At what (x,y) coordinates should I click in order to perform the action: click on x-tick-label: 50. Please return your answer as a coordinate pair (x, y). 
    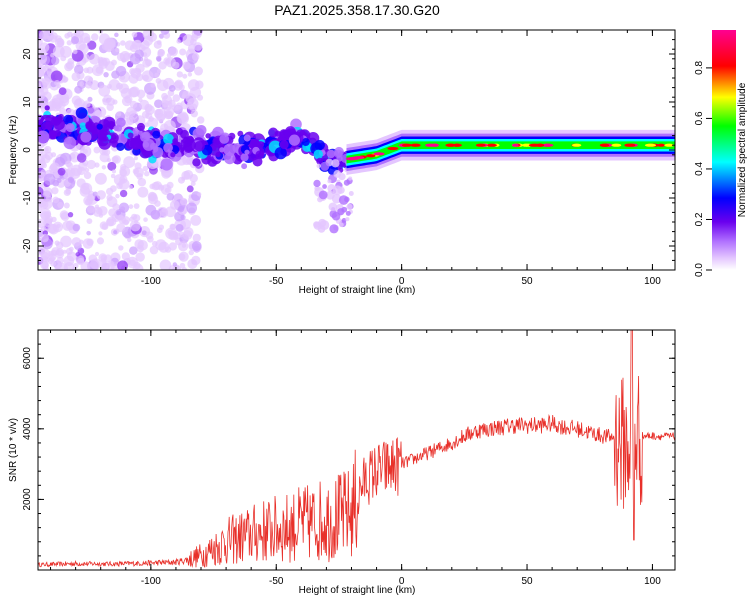
    Looking at the image, I should click on (527, 281).